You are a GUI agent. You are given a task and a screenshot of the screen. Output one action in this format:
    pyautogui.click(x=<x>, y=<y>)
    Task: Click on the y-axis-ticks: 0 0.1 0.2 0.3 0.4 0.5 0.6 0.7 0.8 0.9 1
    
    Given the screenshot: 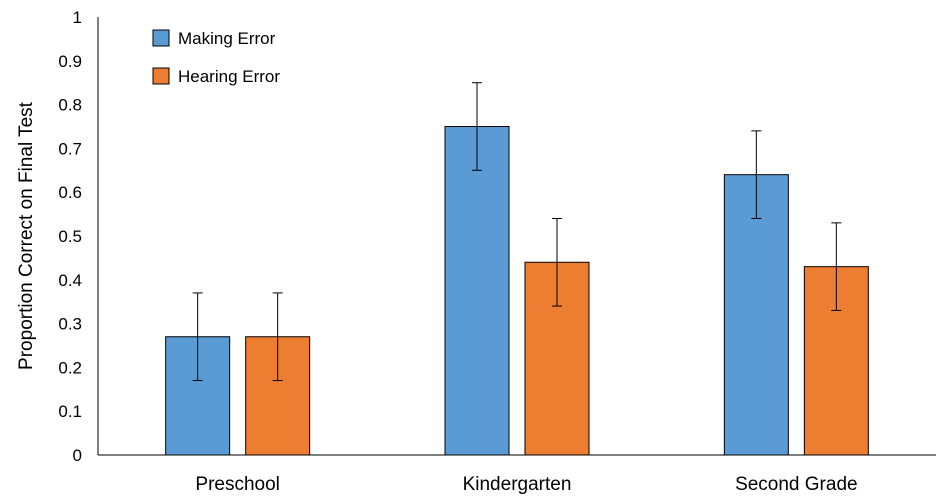 What is the action you would take?
    pyautogui.click(x=70, y=236)
    